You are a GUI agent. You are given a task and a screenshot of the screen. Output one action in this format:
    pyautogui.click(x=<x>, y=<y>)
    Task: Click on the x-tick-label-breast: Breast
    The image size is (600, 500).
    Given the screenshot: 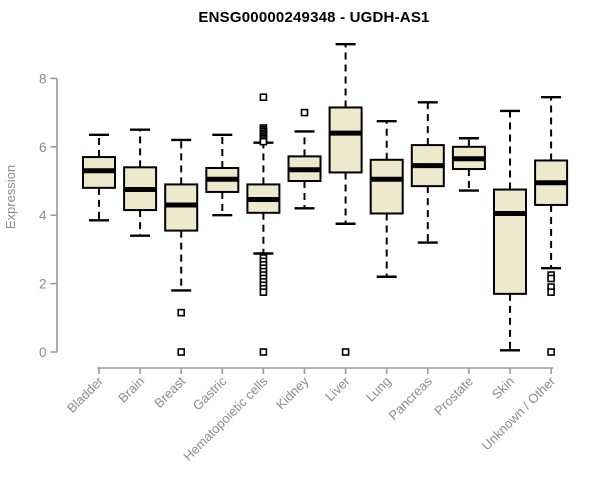 What is the action you would take?
    pyautogui.click(x=169, y=391)
    